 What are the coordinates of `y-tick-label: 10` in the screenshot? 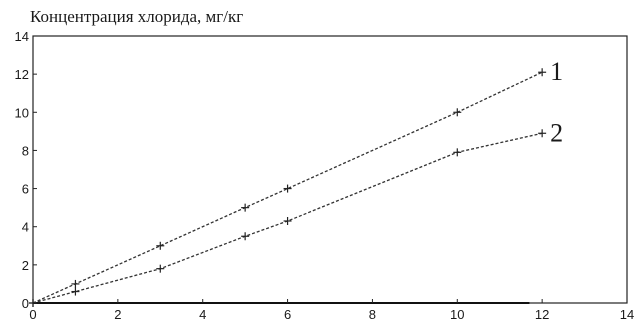 It's located at (22, 112).